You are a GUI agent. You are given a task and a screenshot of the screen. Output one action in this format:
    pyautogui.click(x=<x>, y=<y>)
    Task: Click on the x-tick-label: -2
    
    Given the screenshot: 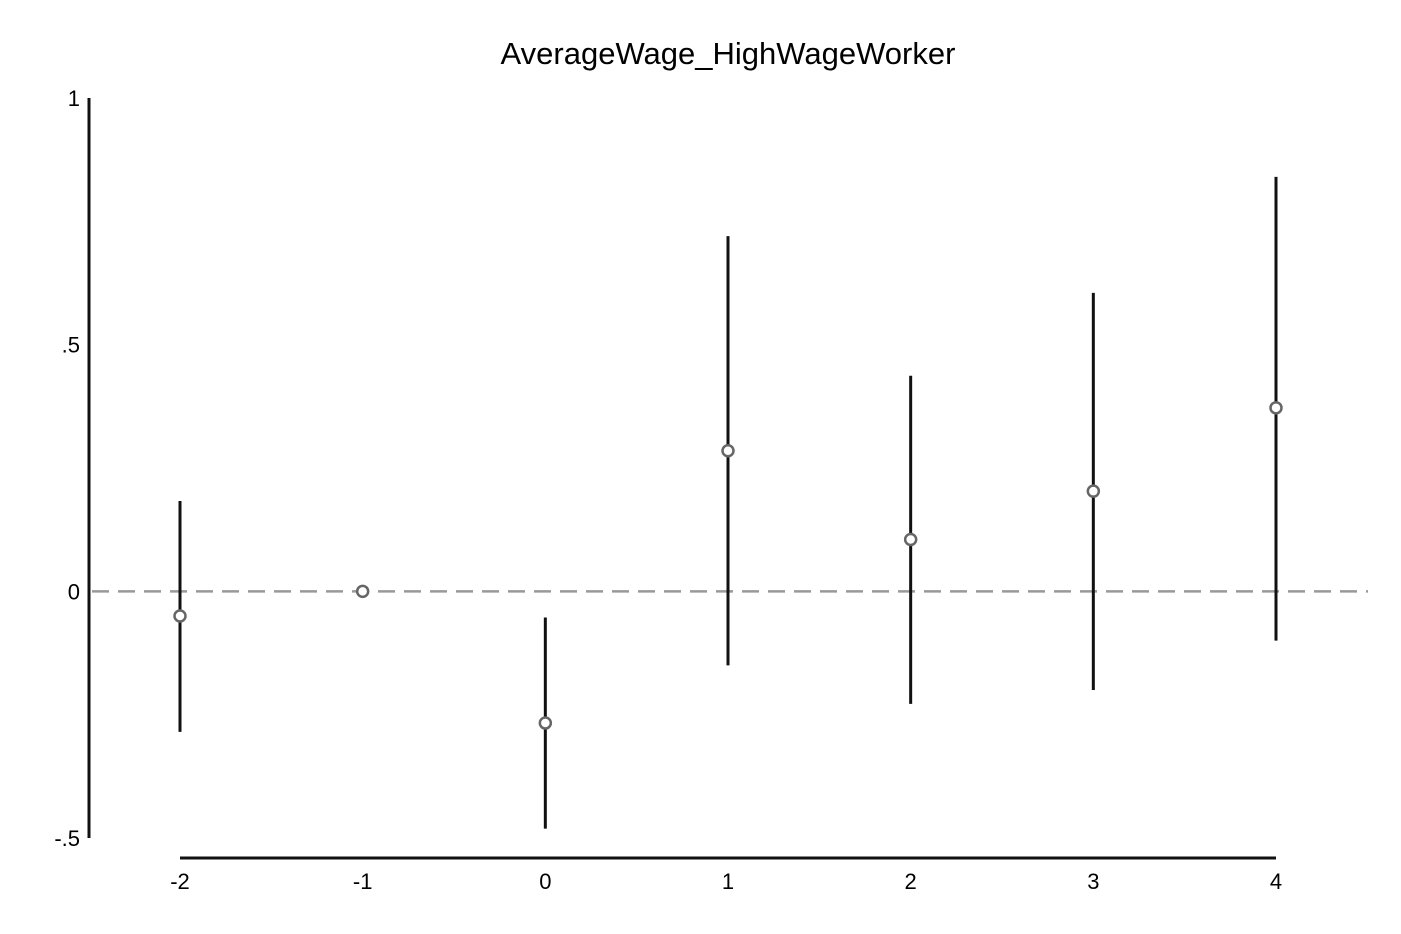 What is the action you would take?
    pyautogui.click(x=180, y=881)
    